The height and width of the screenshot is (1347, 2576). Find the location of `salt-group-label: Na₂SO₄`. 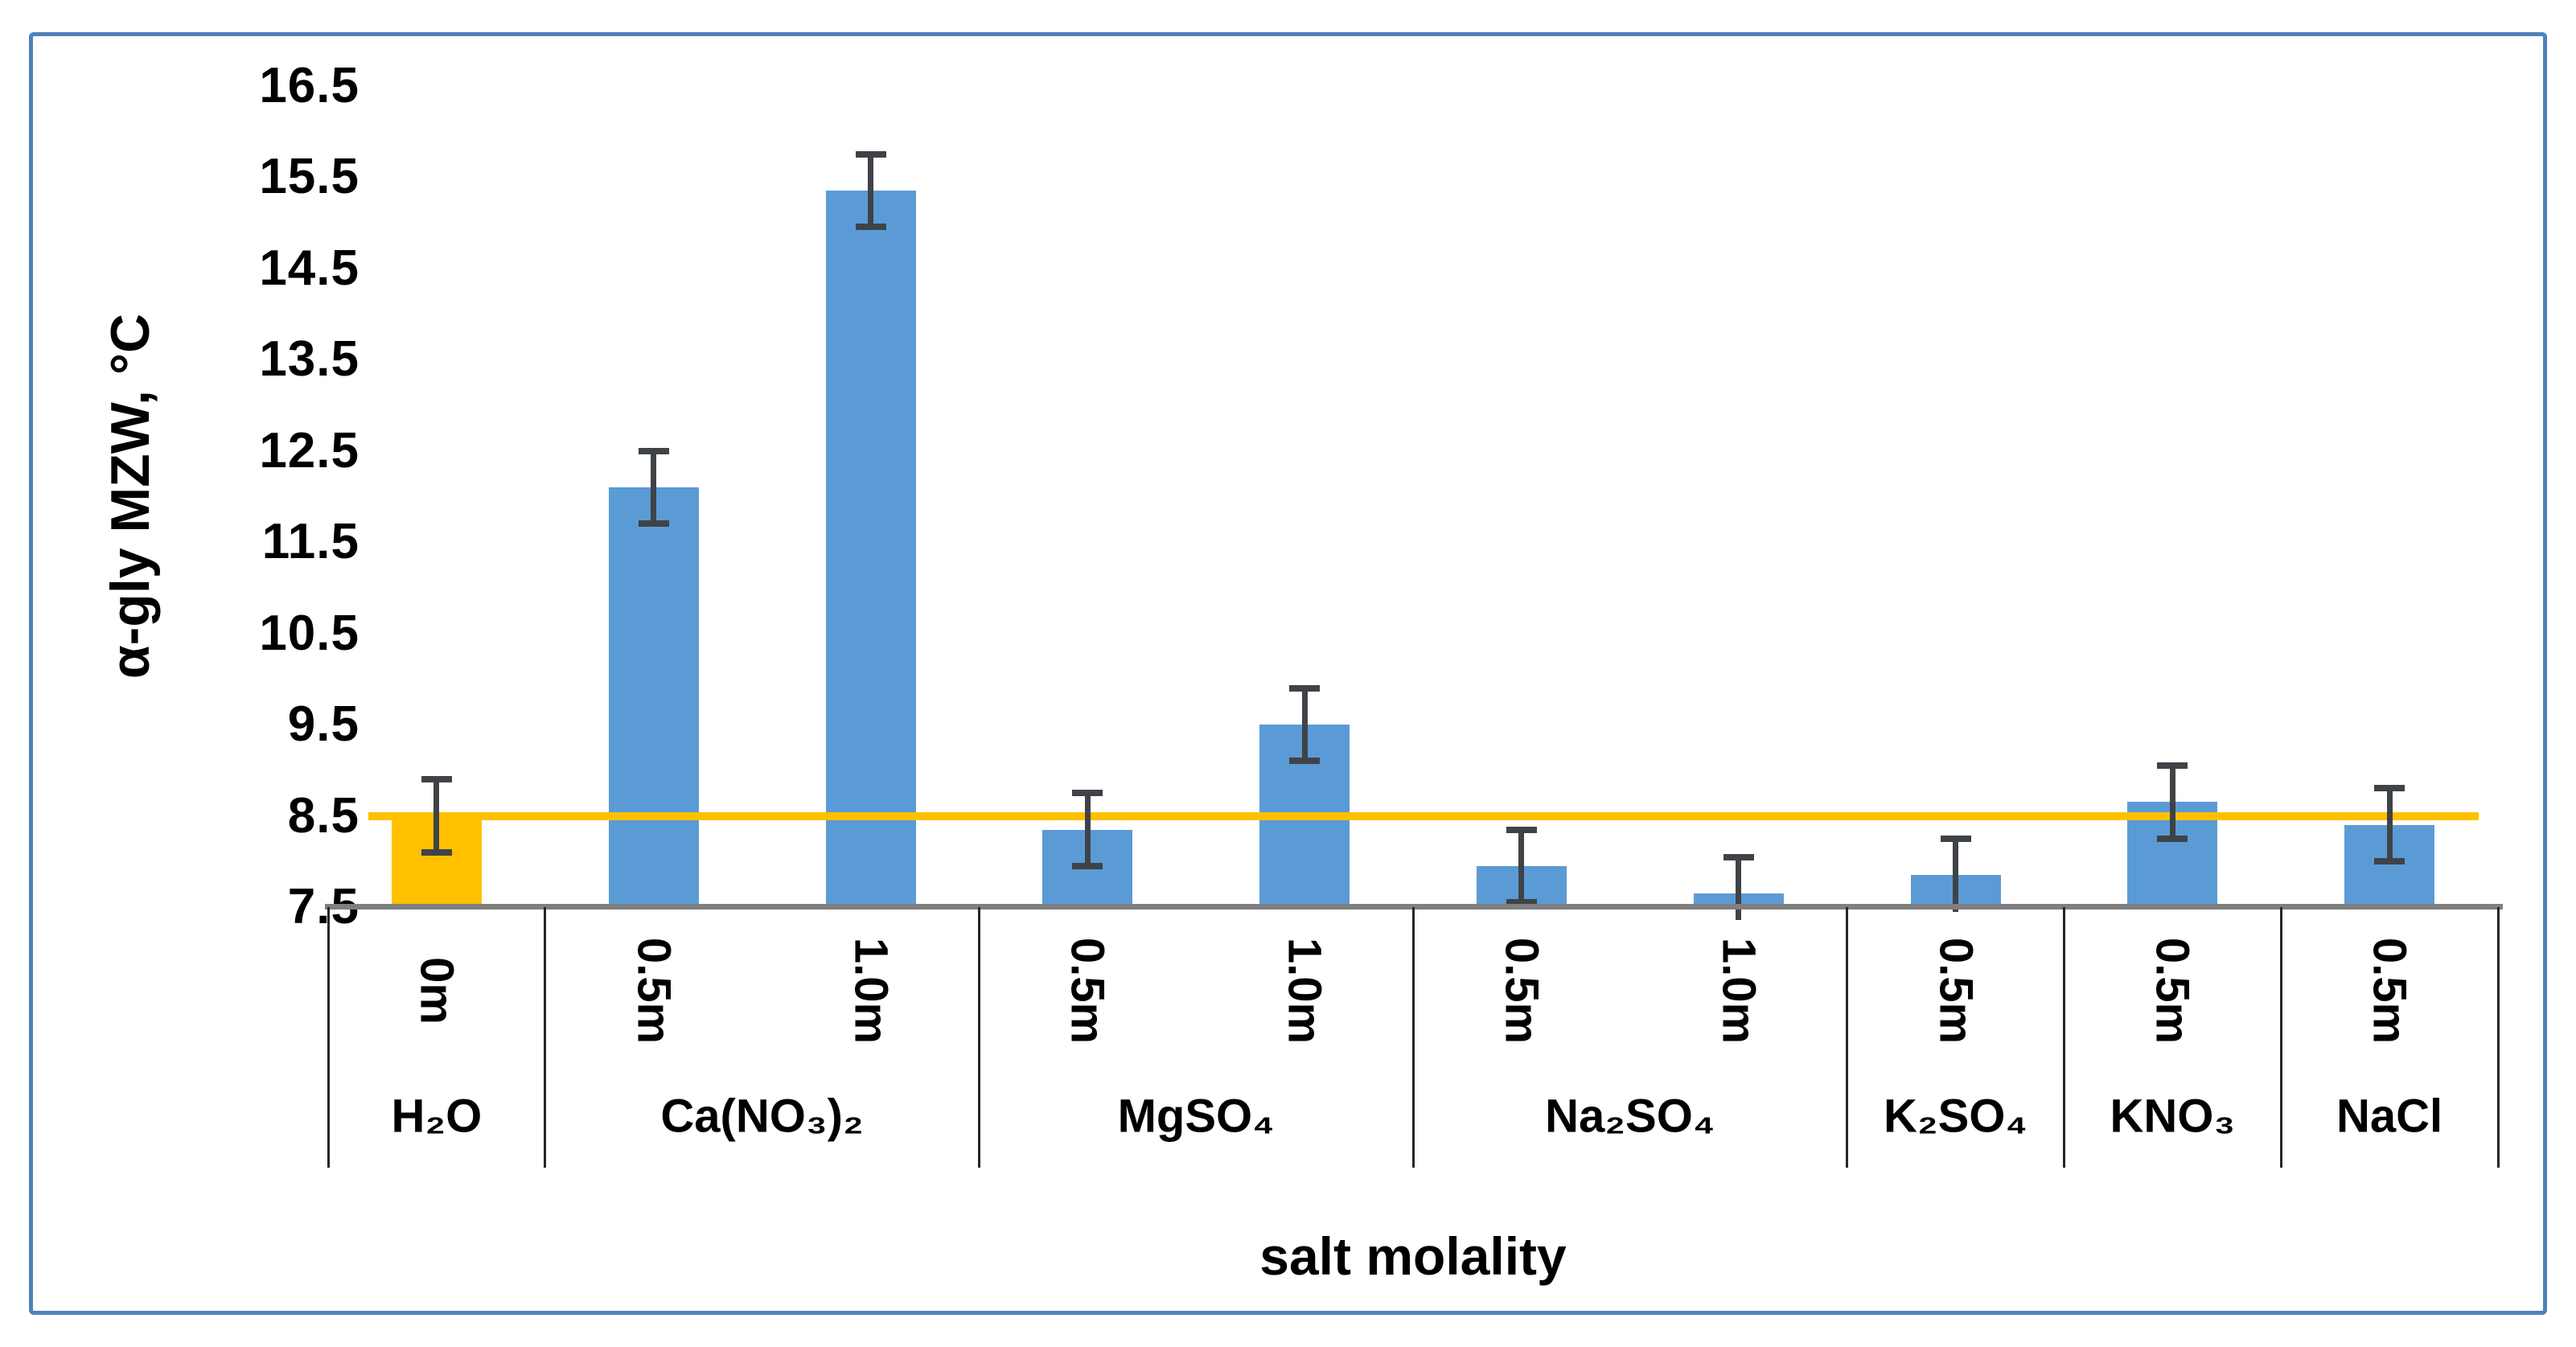

salt-group-label: Na₂SO₄ is located at coordinates (1630, 1117).